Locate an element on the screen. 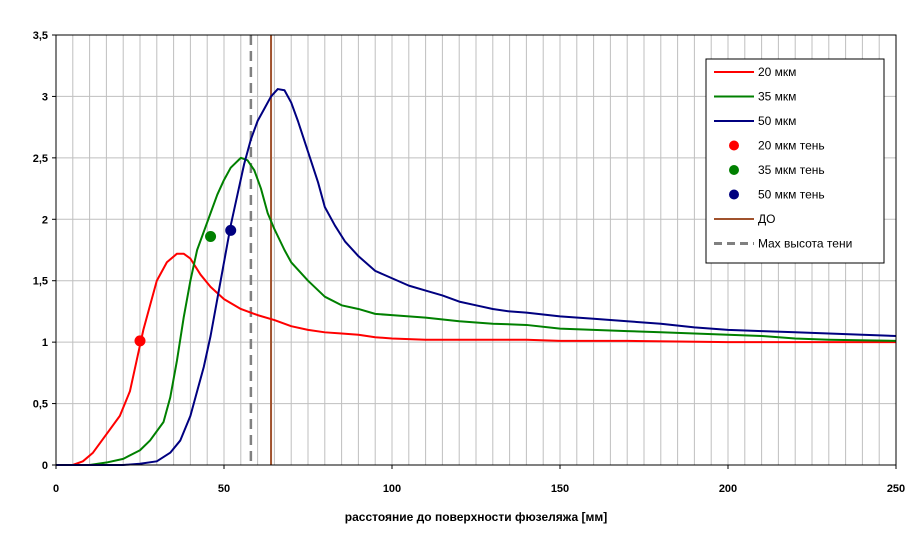 The height and width of the screenshot is (533, 908). reference-lines-layer is located at coordinates (261, 250).